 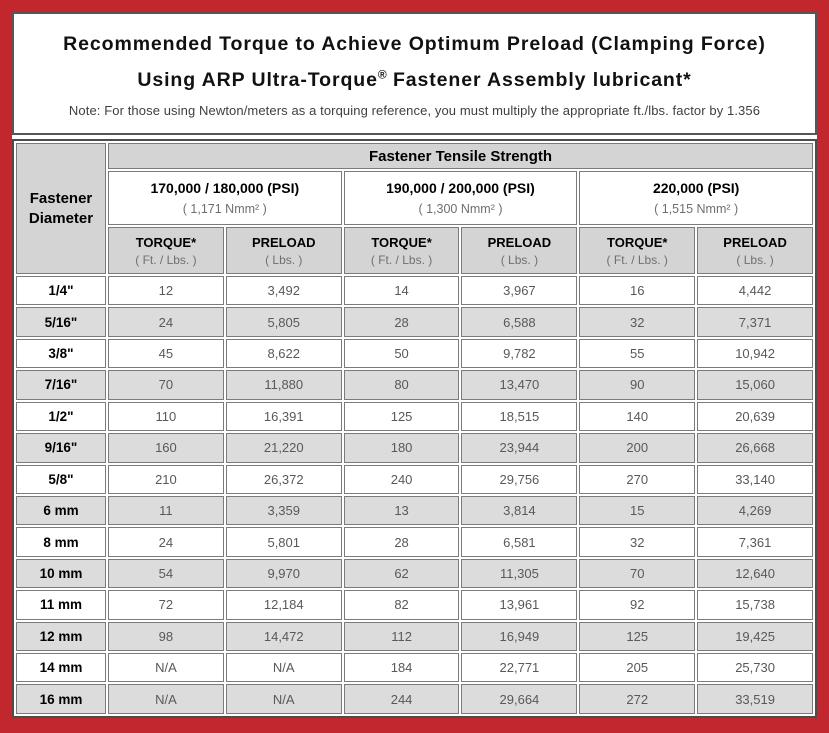 What do you see at coordinates (519, 448) in the screenshot?
I see `preload-value: 23,944` at bounding box center [519, 448].